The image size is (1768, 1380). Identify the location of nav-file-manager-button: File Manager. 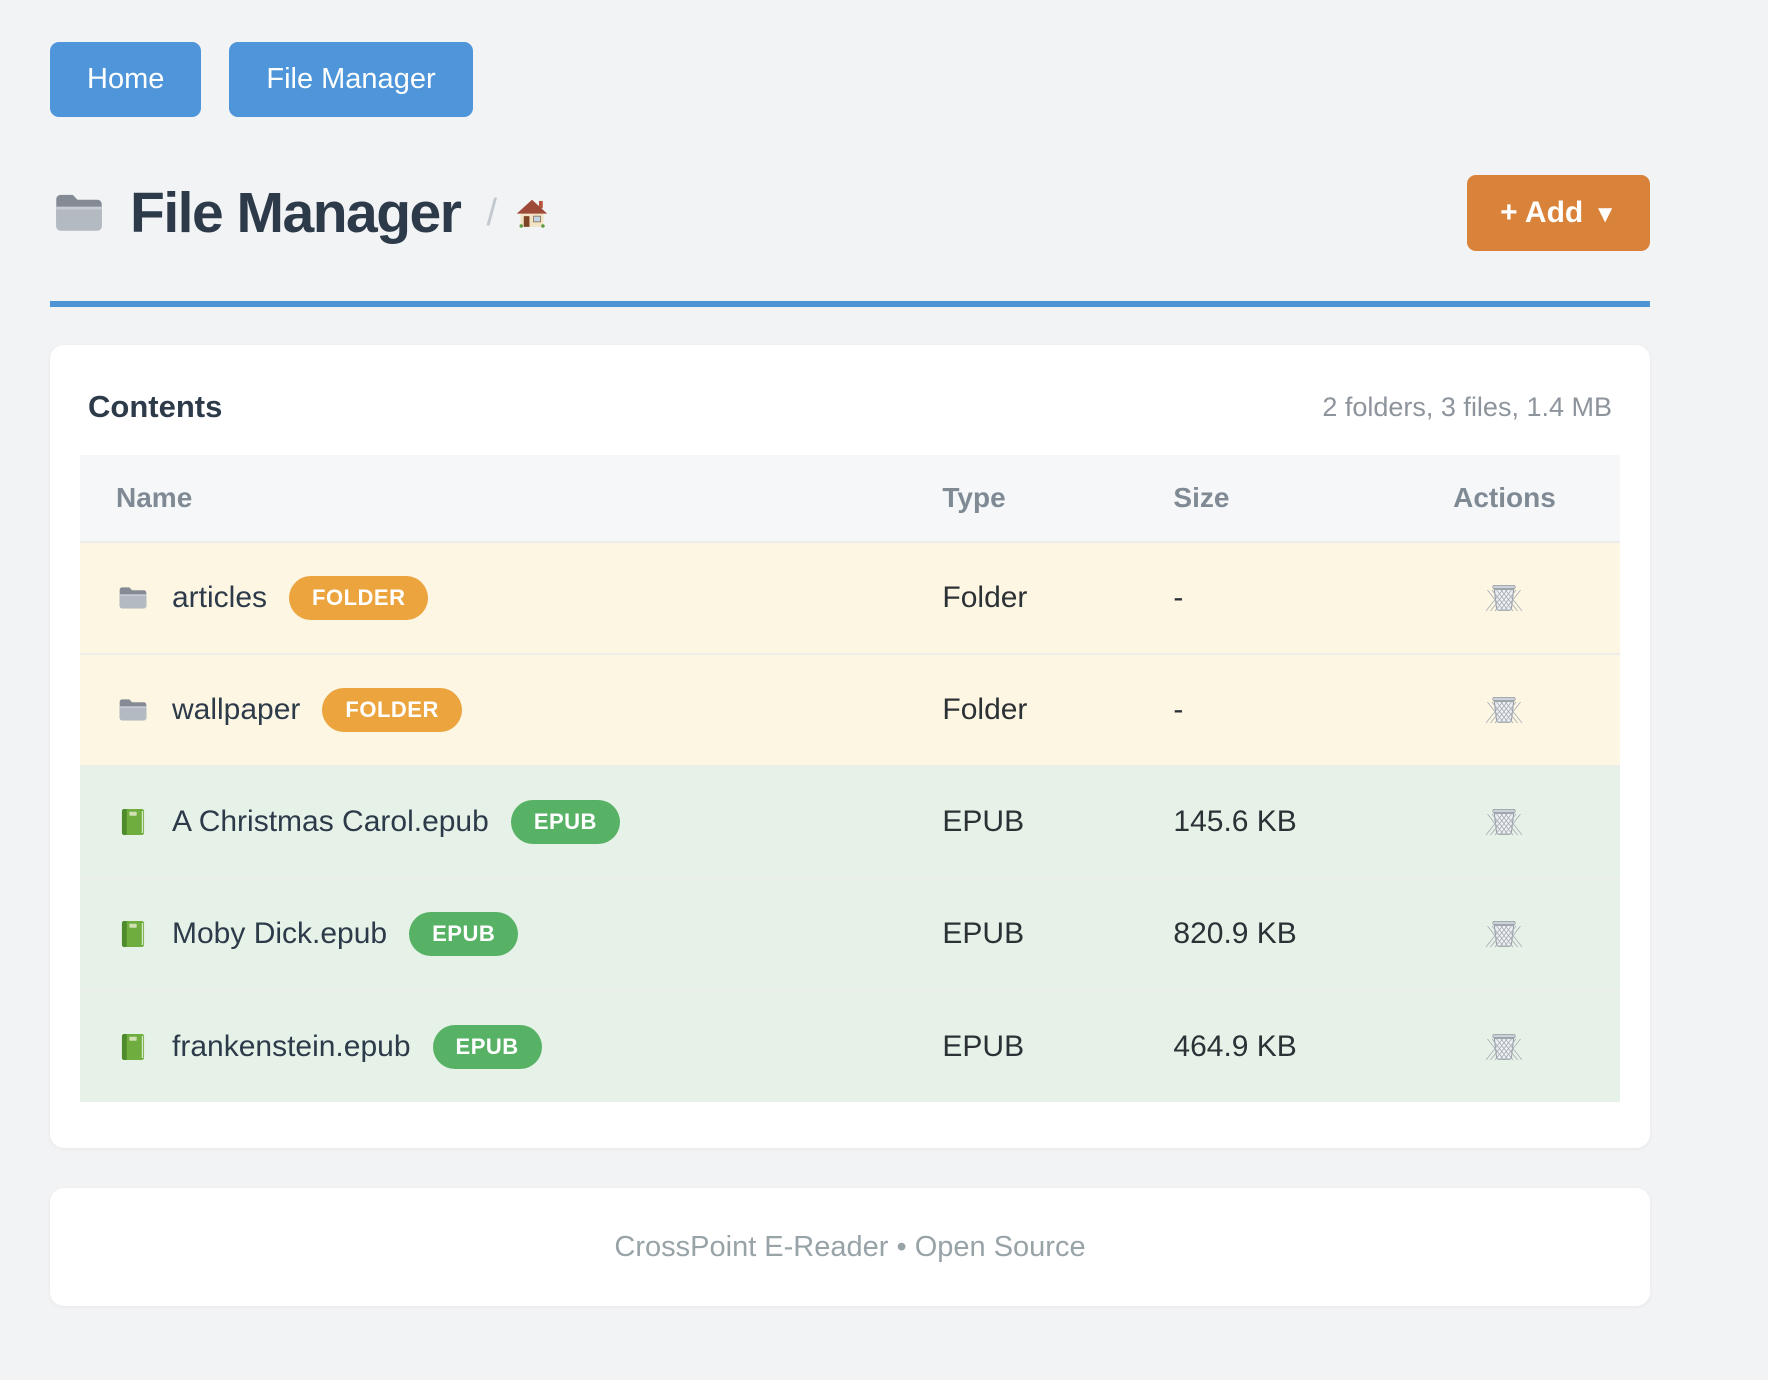
(351, 79).